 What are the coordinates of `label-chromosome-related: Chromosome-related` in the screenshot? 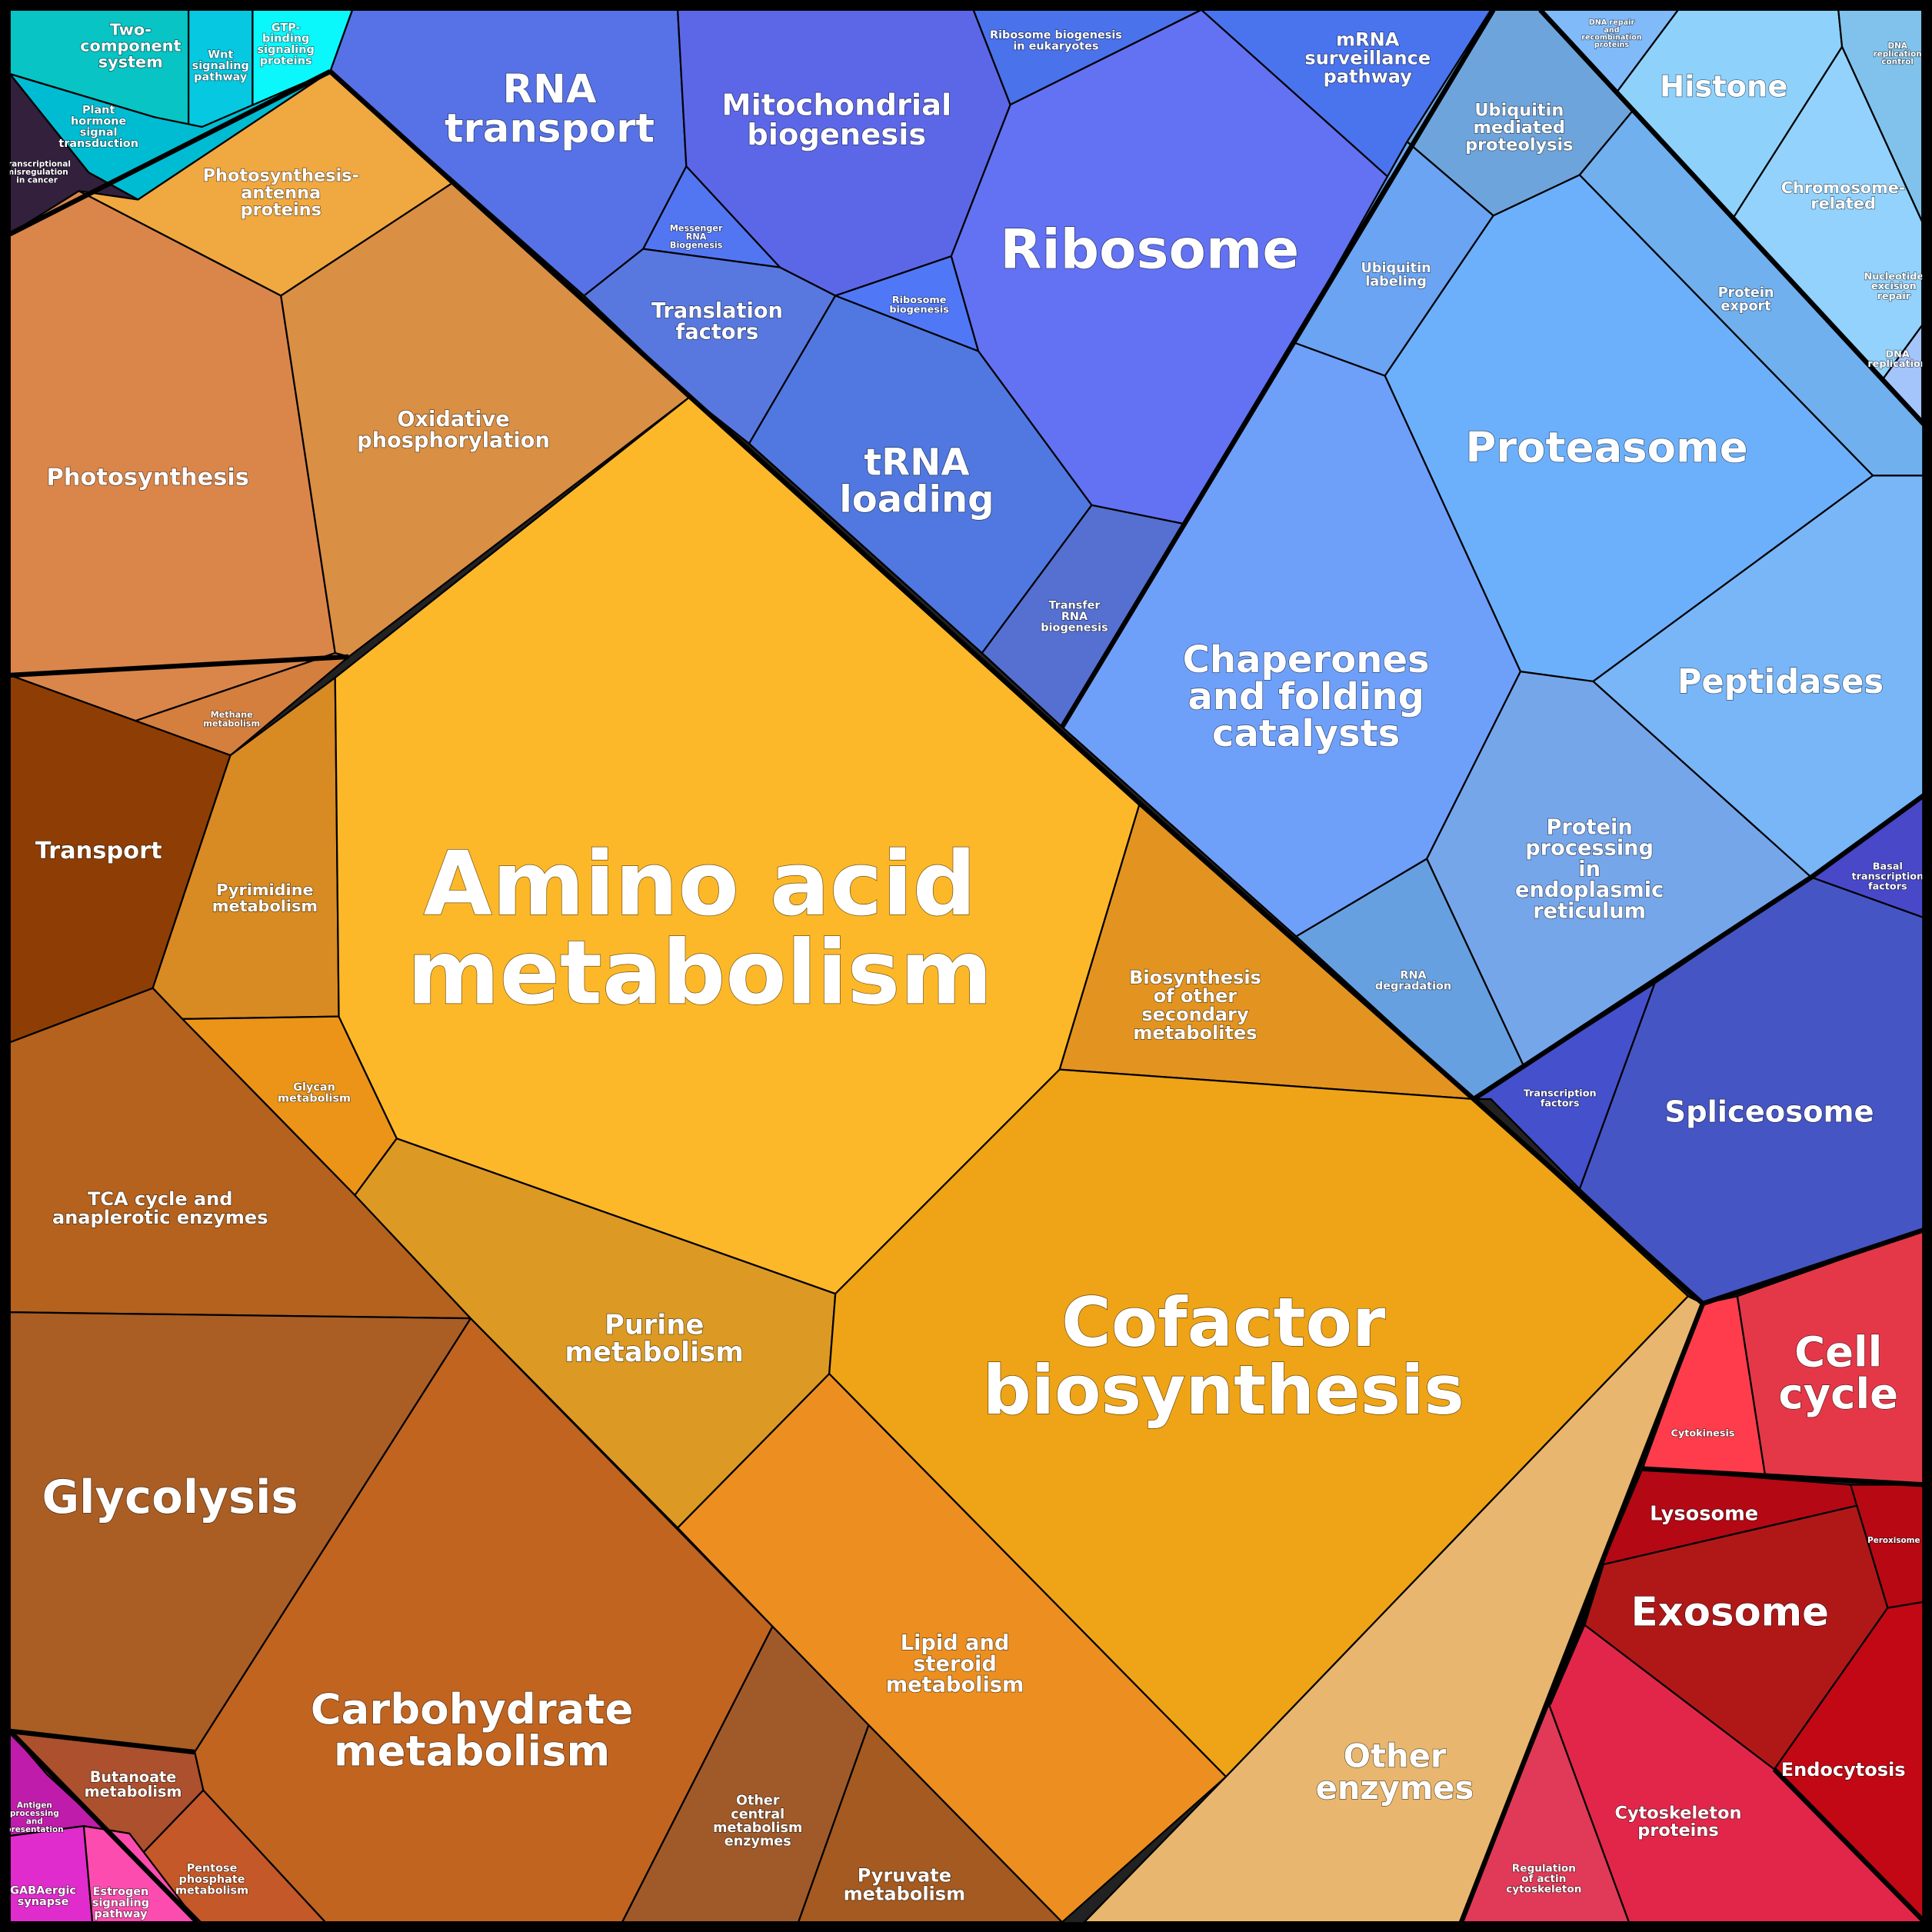 It's located at (1843, 195).